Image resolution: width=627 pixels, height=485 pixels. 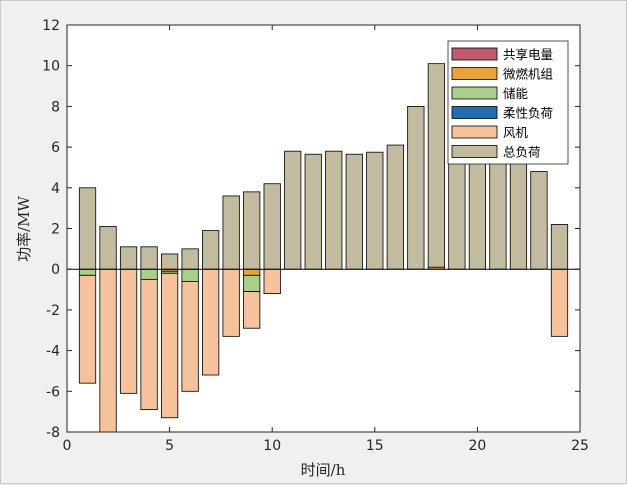 What do you see at coordinates (169, 446) in the screenshot?
I see `x-tick-label: 5` at bounding box center [169, 446].